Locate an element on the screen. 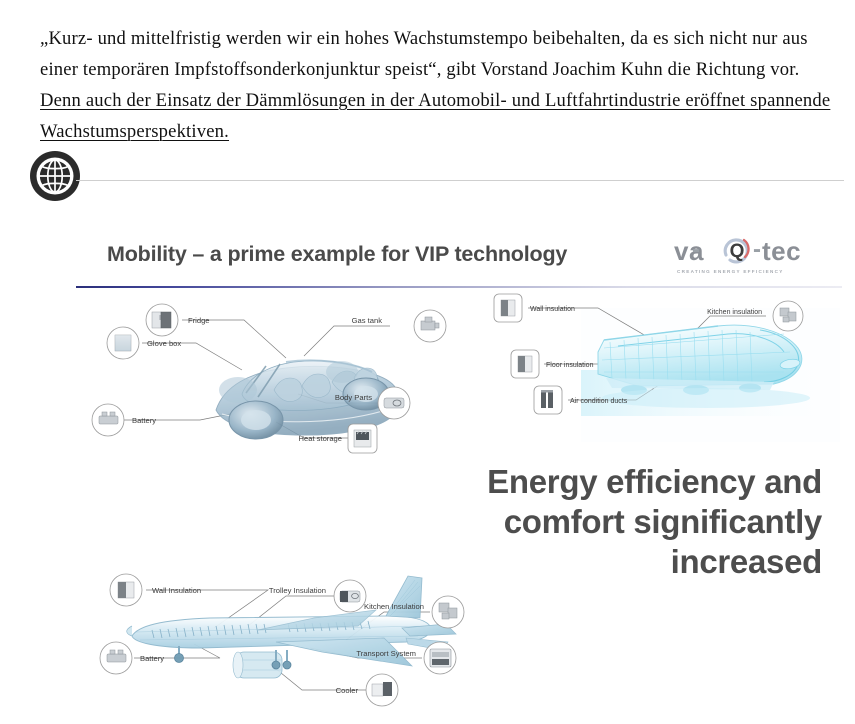  train-window-grid is located at coordinates (696, 356).